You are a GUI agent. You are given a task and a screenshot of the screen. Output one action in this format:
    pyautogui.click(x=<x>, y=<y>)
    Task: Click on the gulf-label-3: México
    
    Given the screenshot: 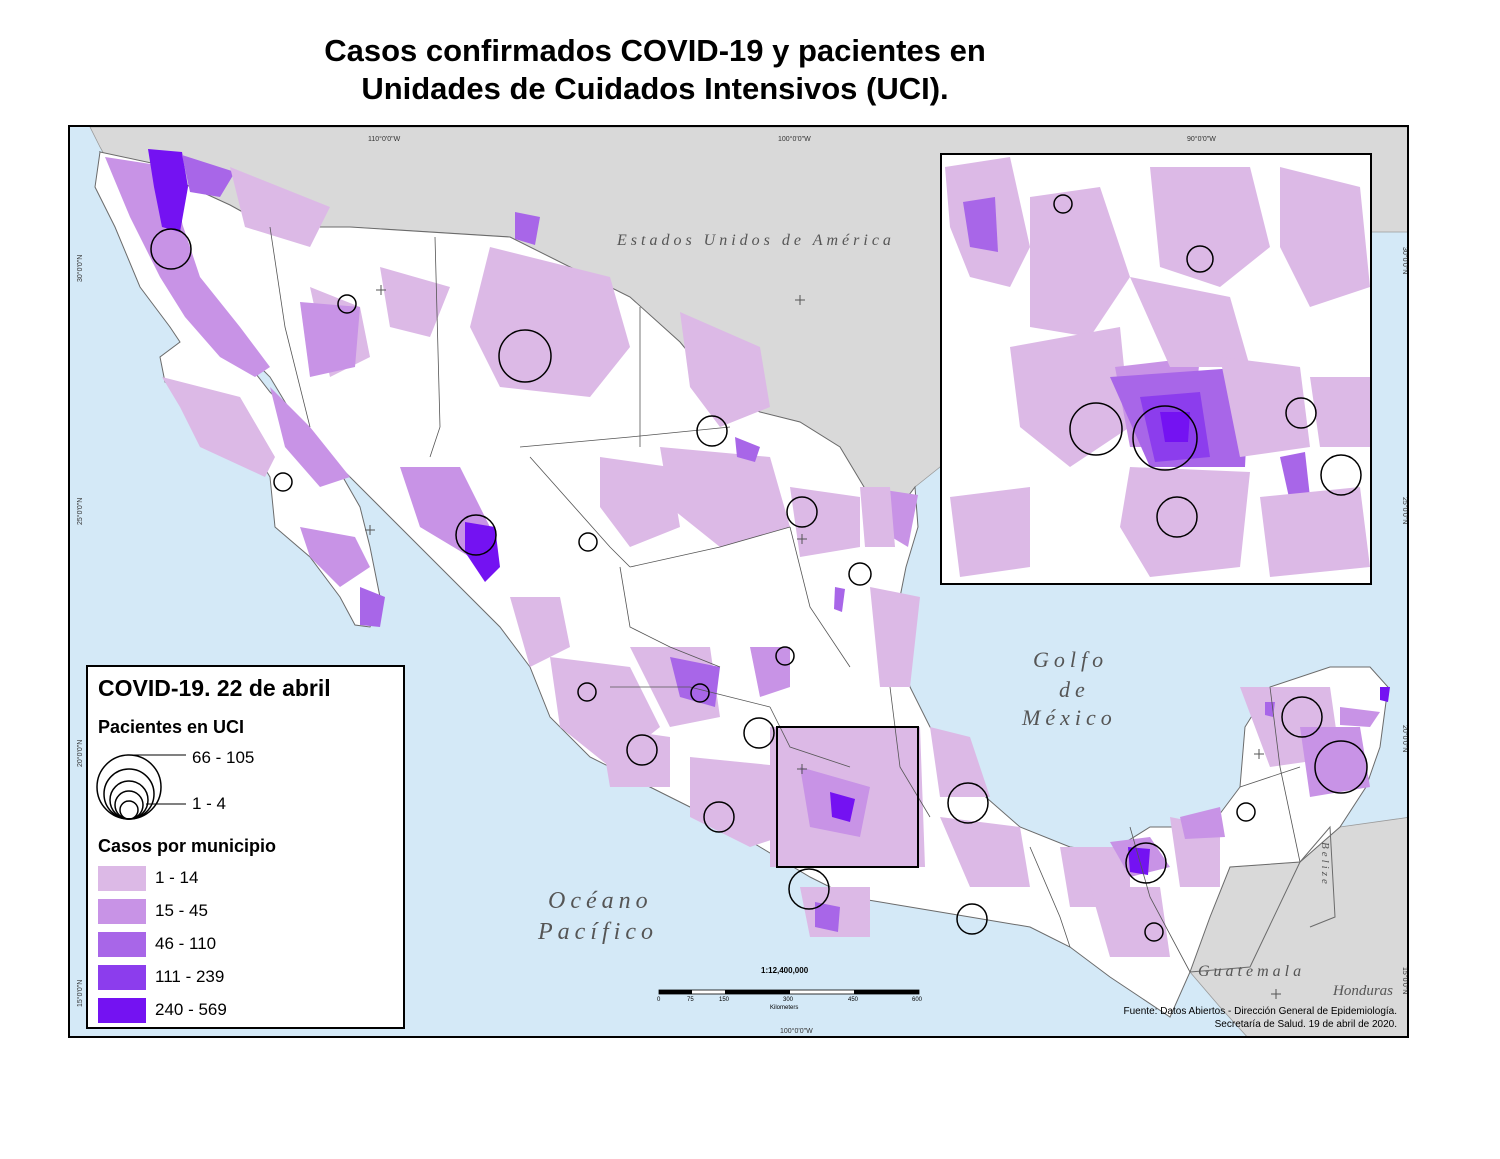 What is the action you would take?
    pyautogui.click(x=1069, y=717)
    